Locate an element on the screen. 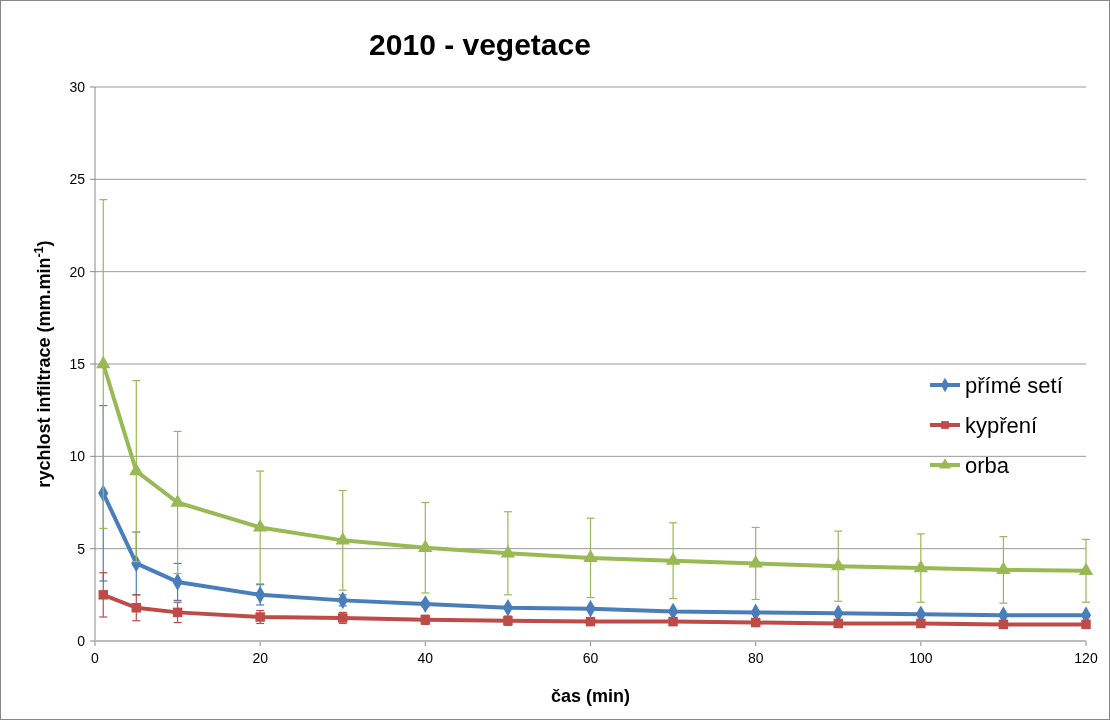 The width and height of the screenshot is (1110, 720). x-tick-label: 20 is located at coordinates (260, 658).